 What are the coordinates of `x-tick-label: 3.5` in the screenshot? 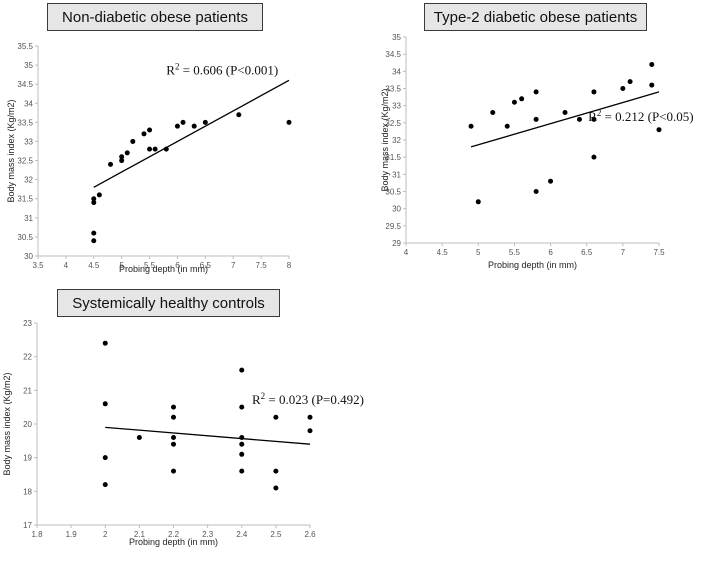 It's located at (38, 265).